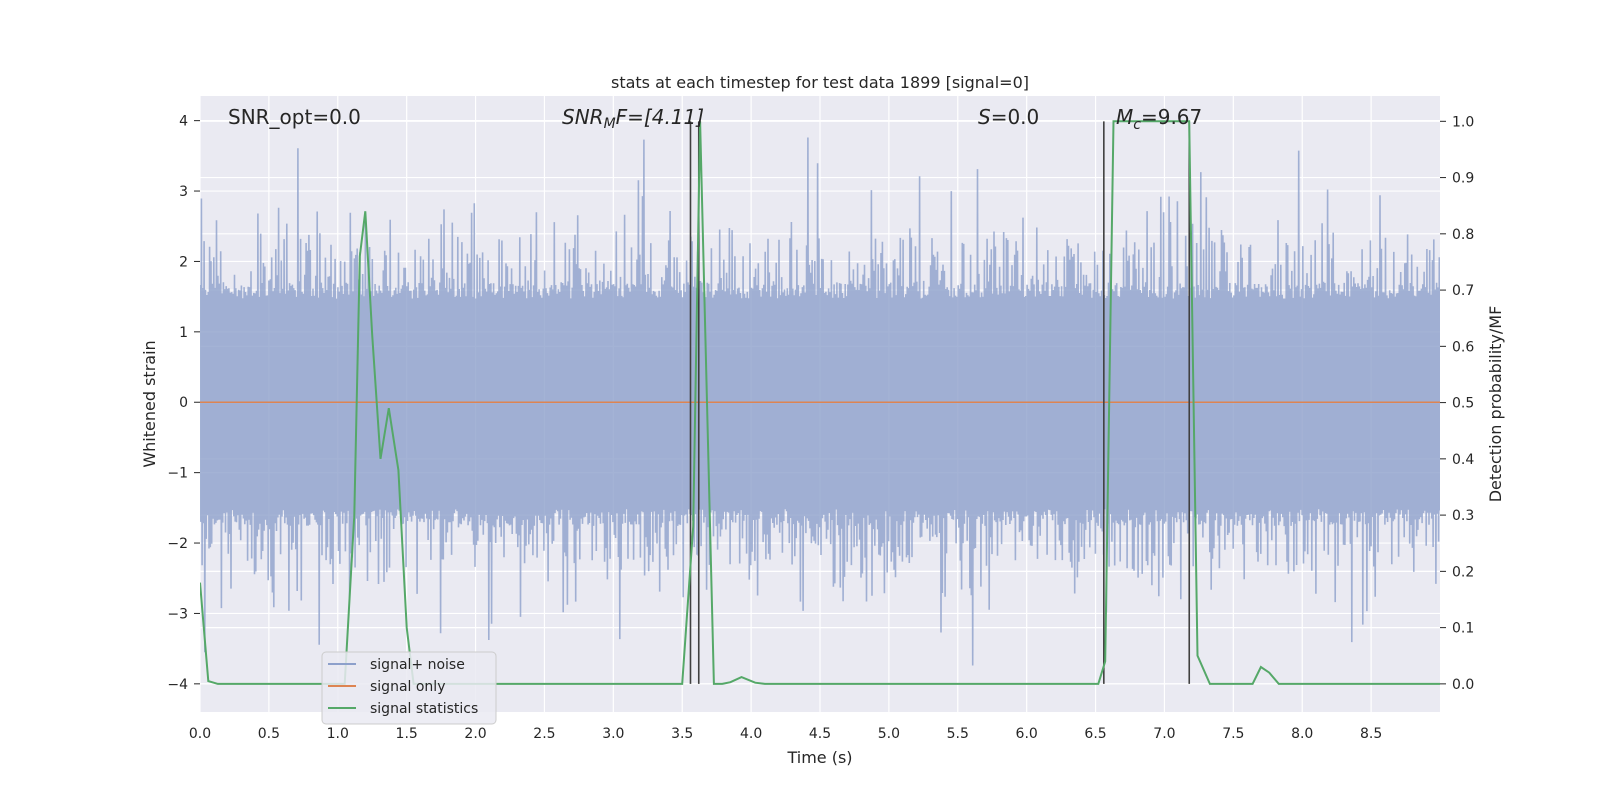 This screenshot has width=1600, height=800. I want to click on y2-tick-label: 0.9, so click(1463, 179).